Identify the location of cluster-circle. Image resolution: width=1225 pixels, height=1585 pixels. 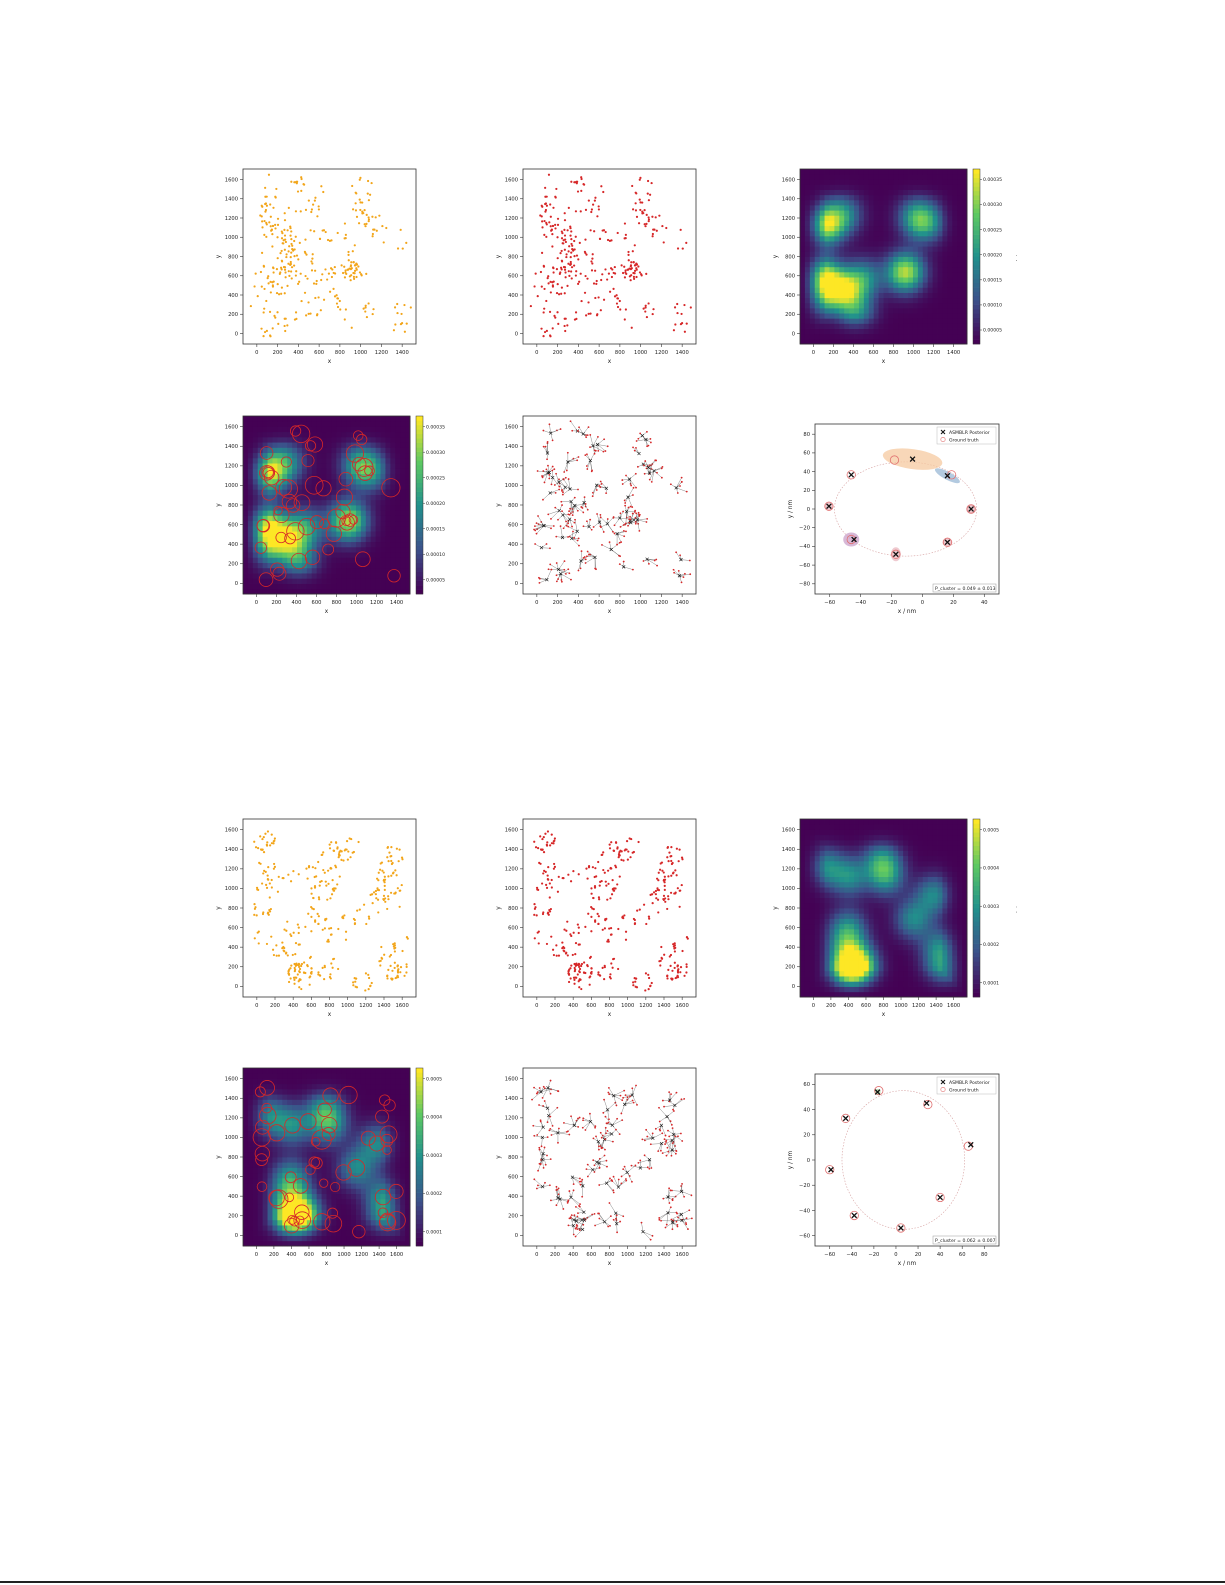
(281, 537).